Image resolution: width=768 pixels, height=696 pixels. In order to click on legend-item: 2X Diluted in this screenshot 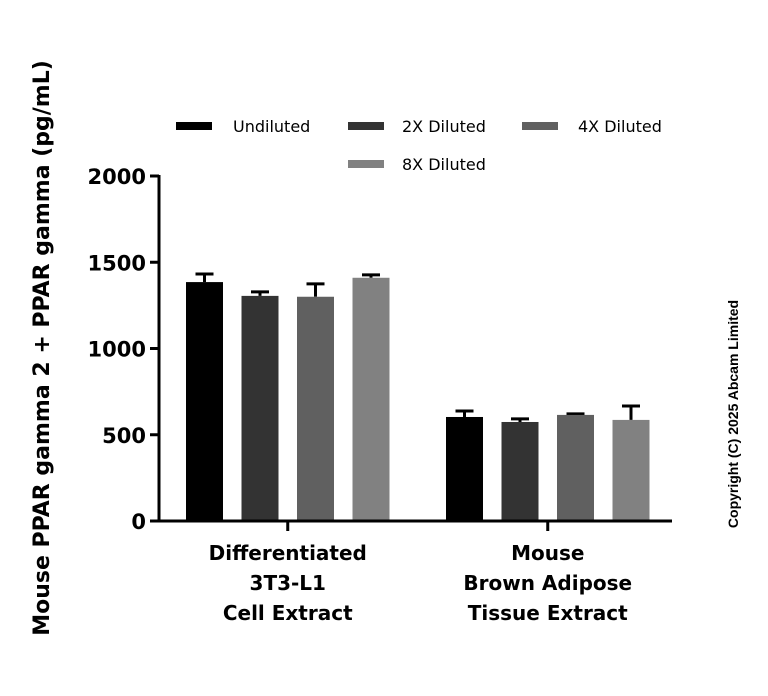, I will do `click(417, 126)`.